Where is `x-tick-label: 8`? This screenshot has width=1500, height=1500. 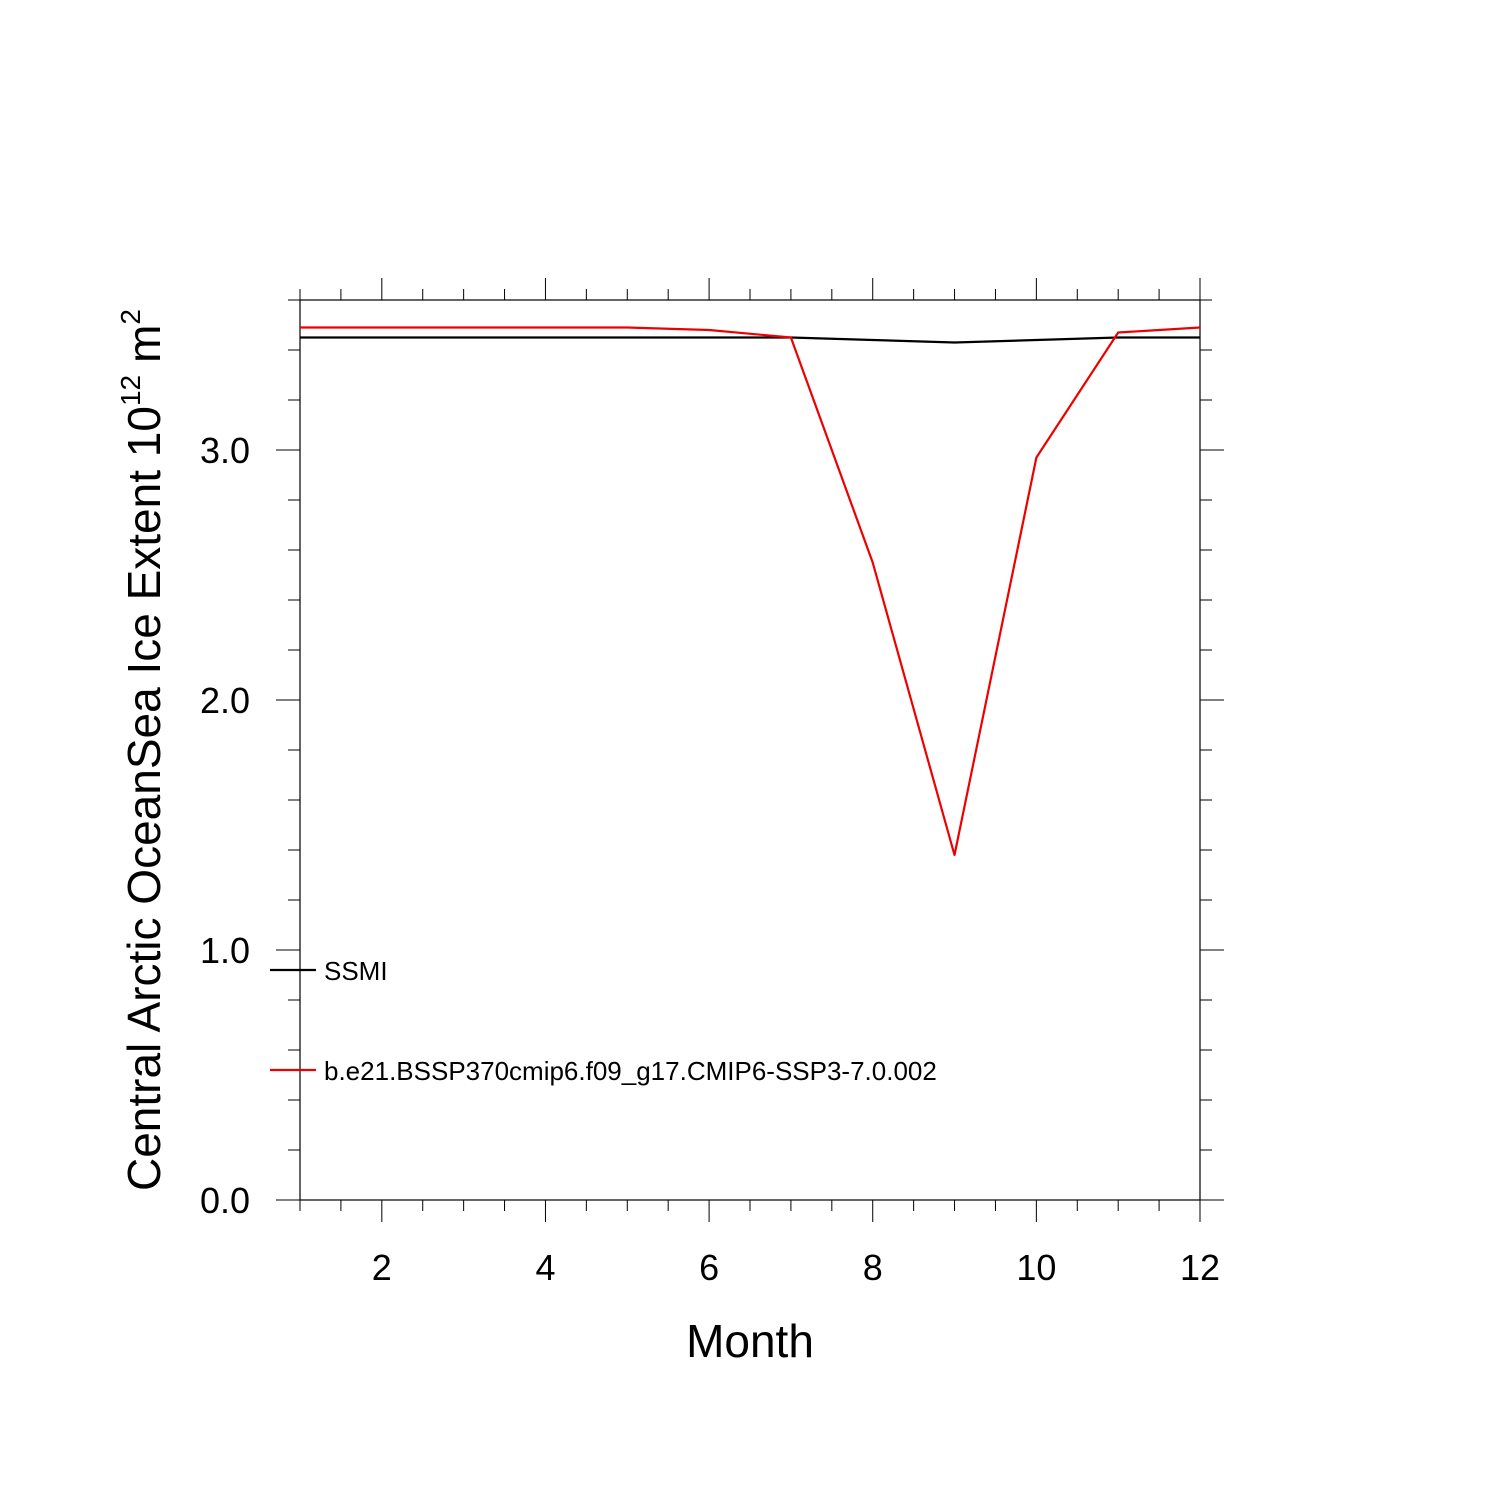 x-tick-label: 8 is located at coordinates (873, 1267).